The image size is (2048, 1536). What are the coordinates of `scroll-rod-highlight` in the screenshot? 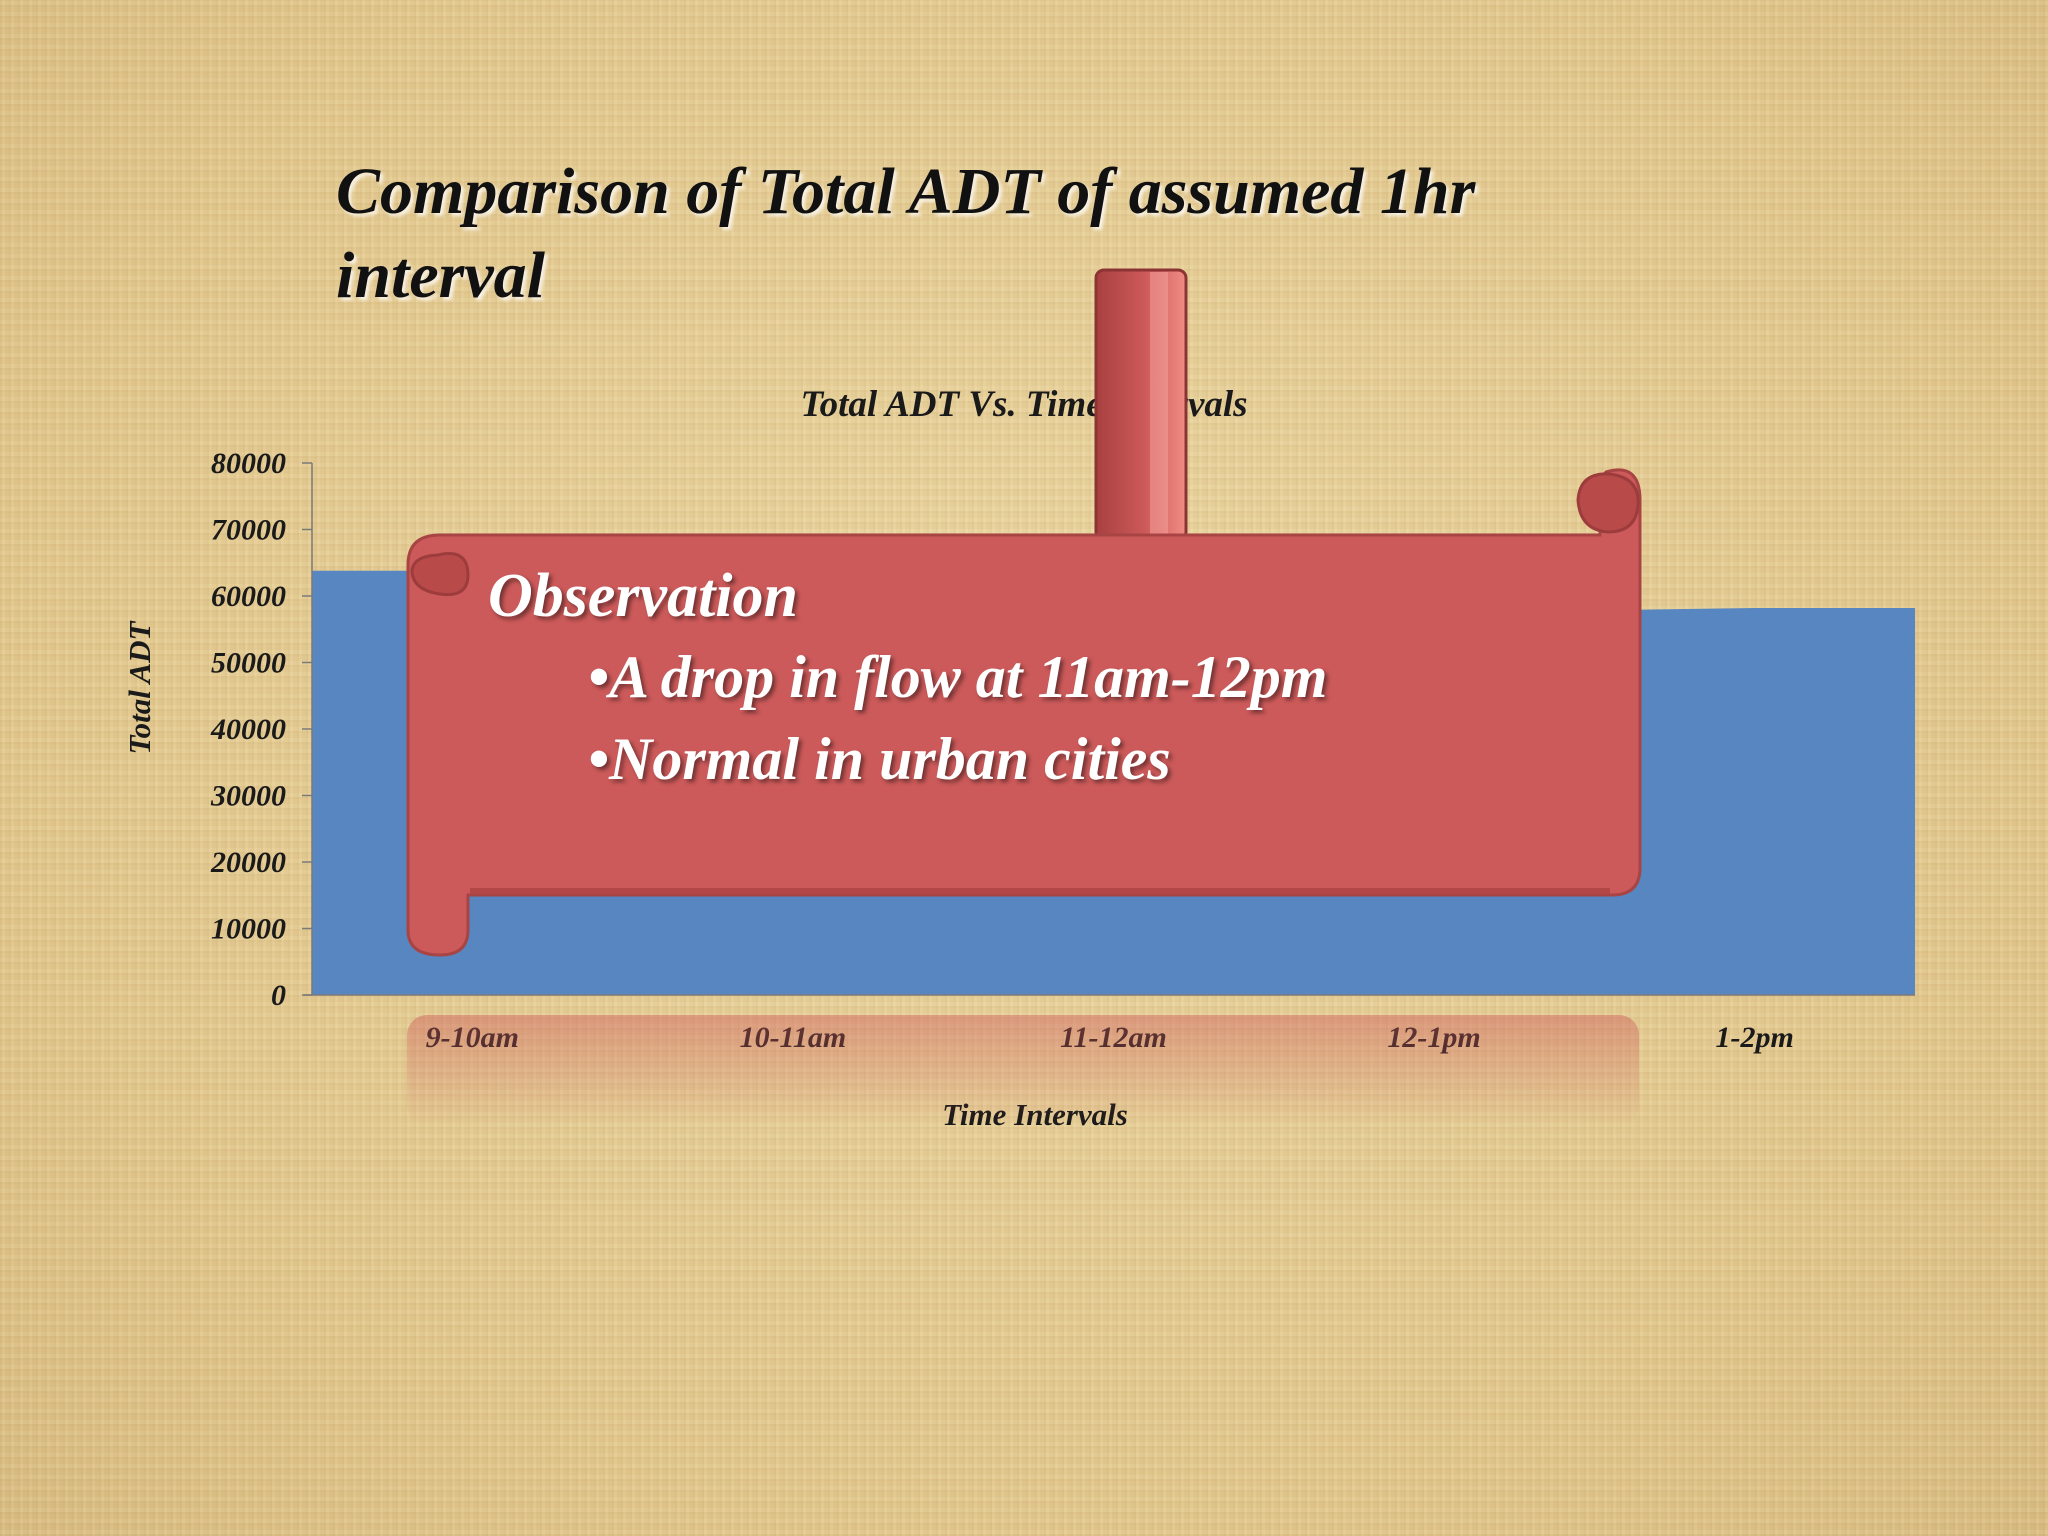 It's located at (1159, 405).